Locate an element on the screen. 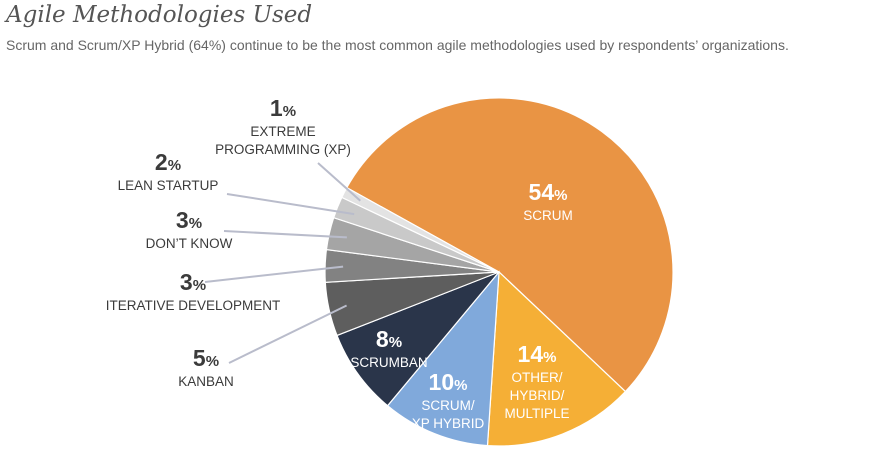 This screenshot has height=464, width=890. value-label-scrum-xp-hybrid: 10% is located at coordinates (448, 382).